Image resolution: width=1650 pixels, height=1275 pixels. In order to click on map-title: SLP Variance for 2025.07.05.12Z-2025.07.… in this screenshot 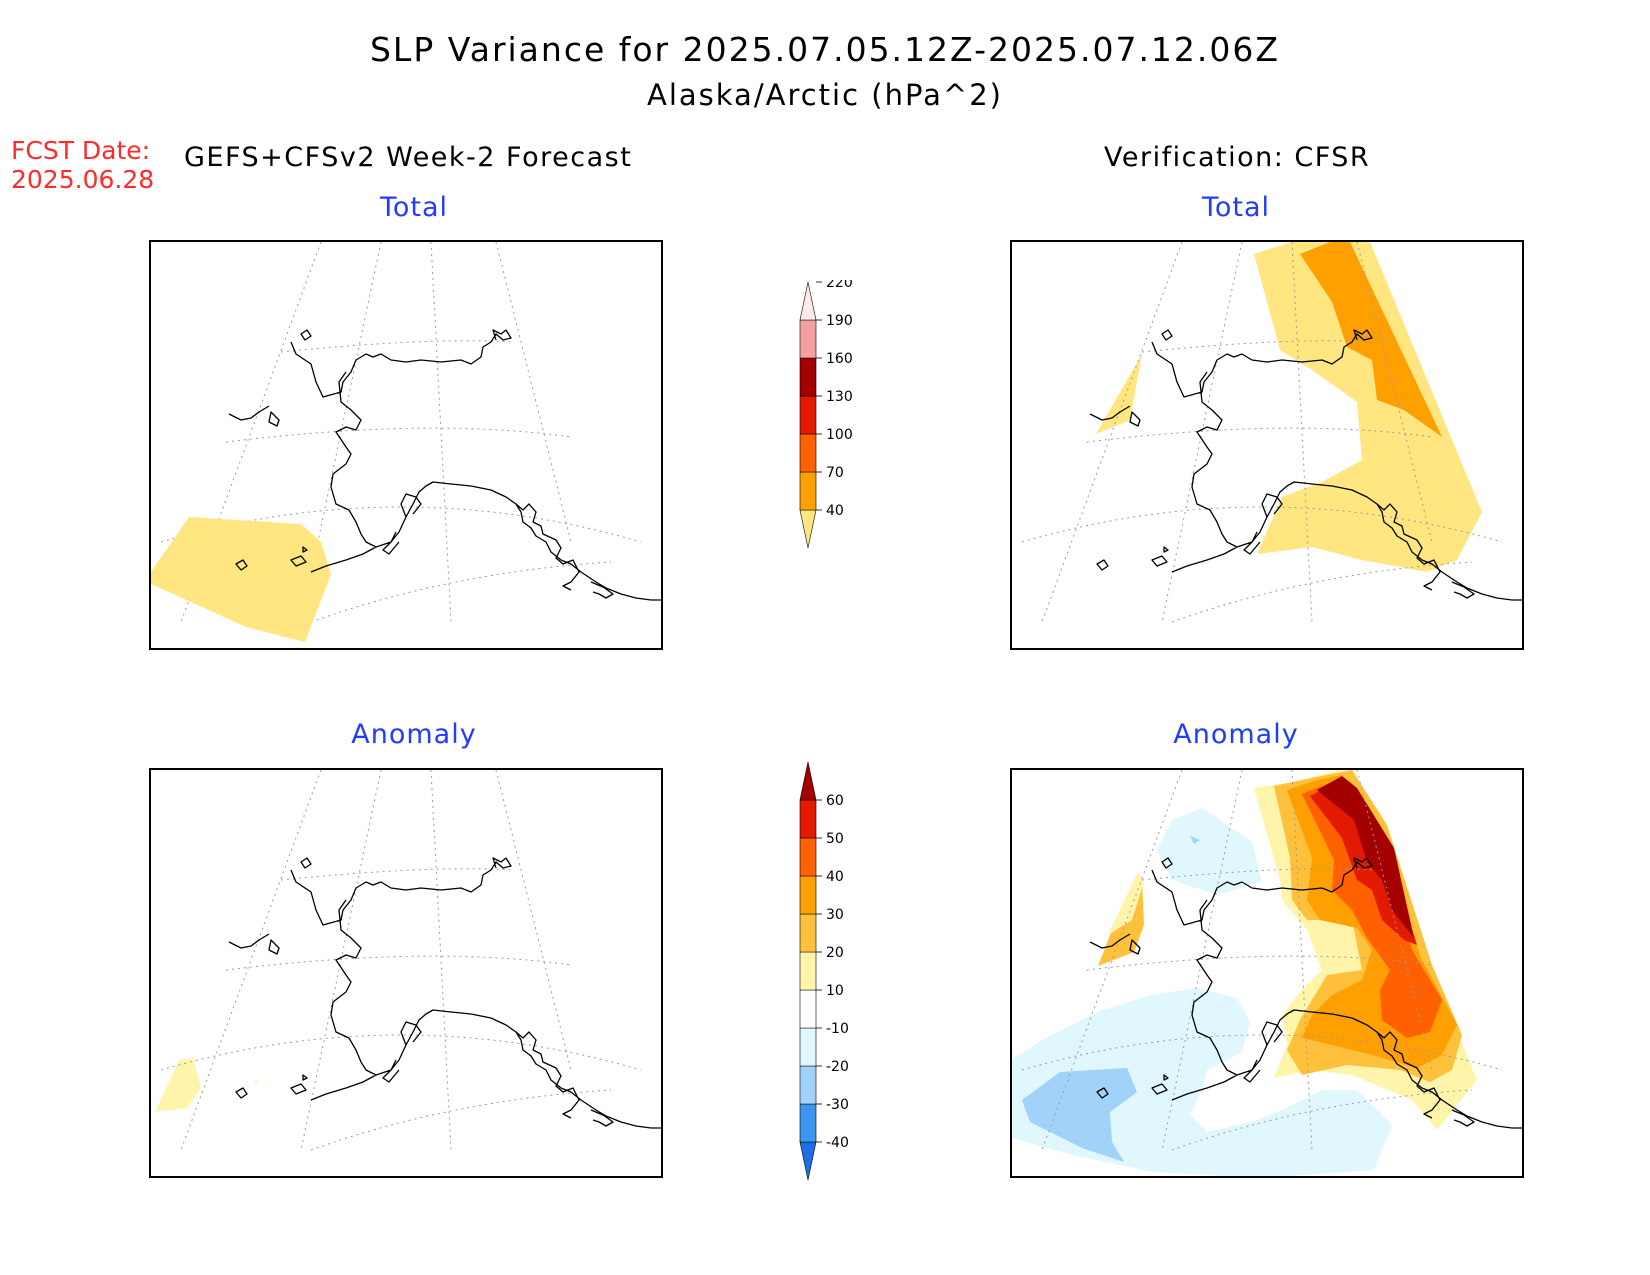, I will do `click(825, 49)`.